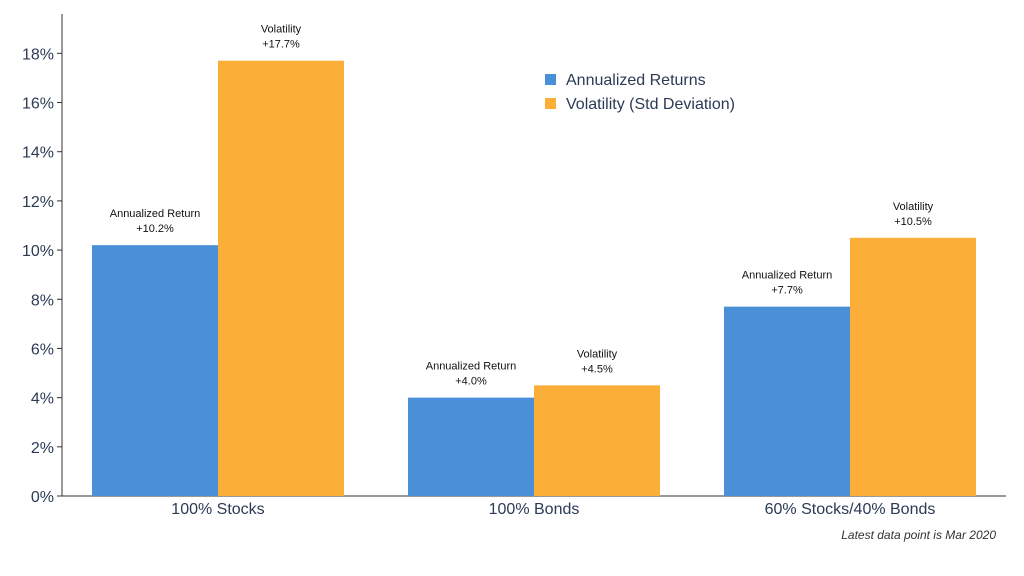 Image resolution: width=1024 pixels, height=576 pixels. Describe the element at coordinates (650, 104) in the screenshot. I see `legend-label: Volatility (Std Deviation)` at that location.